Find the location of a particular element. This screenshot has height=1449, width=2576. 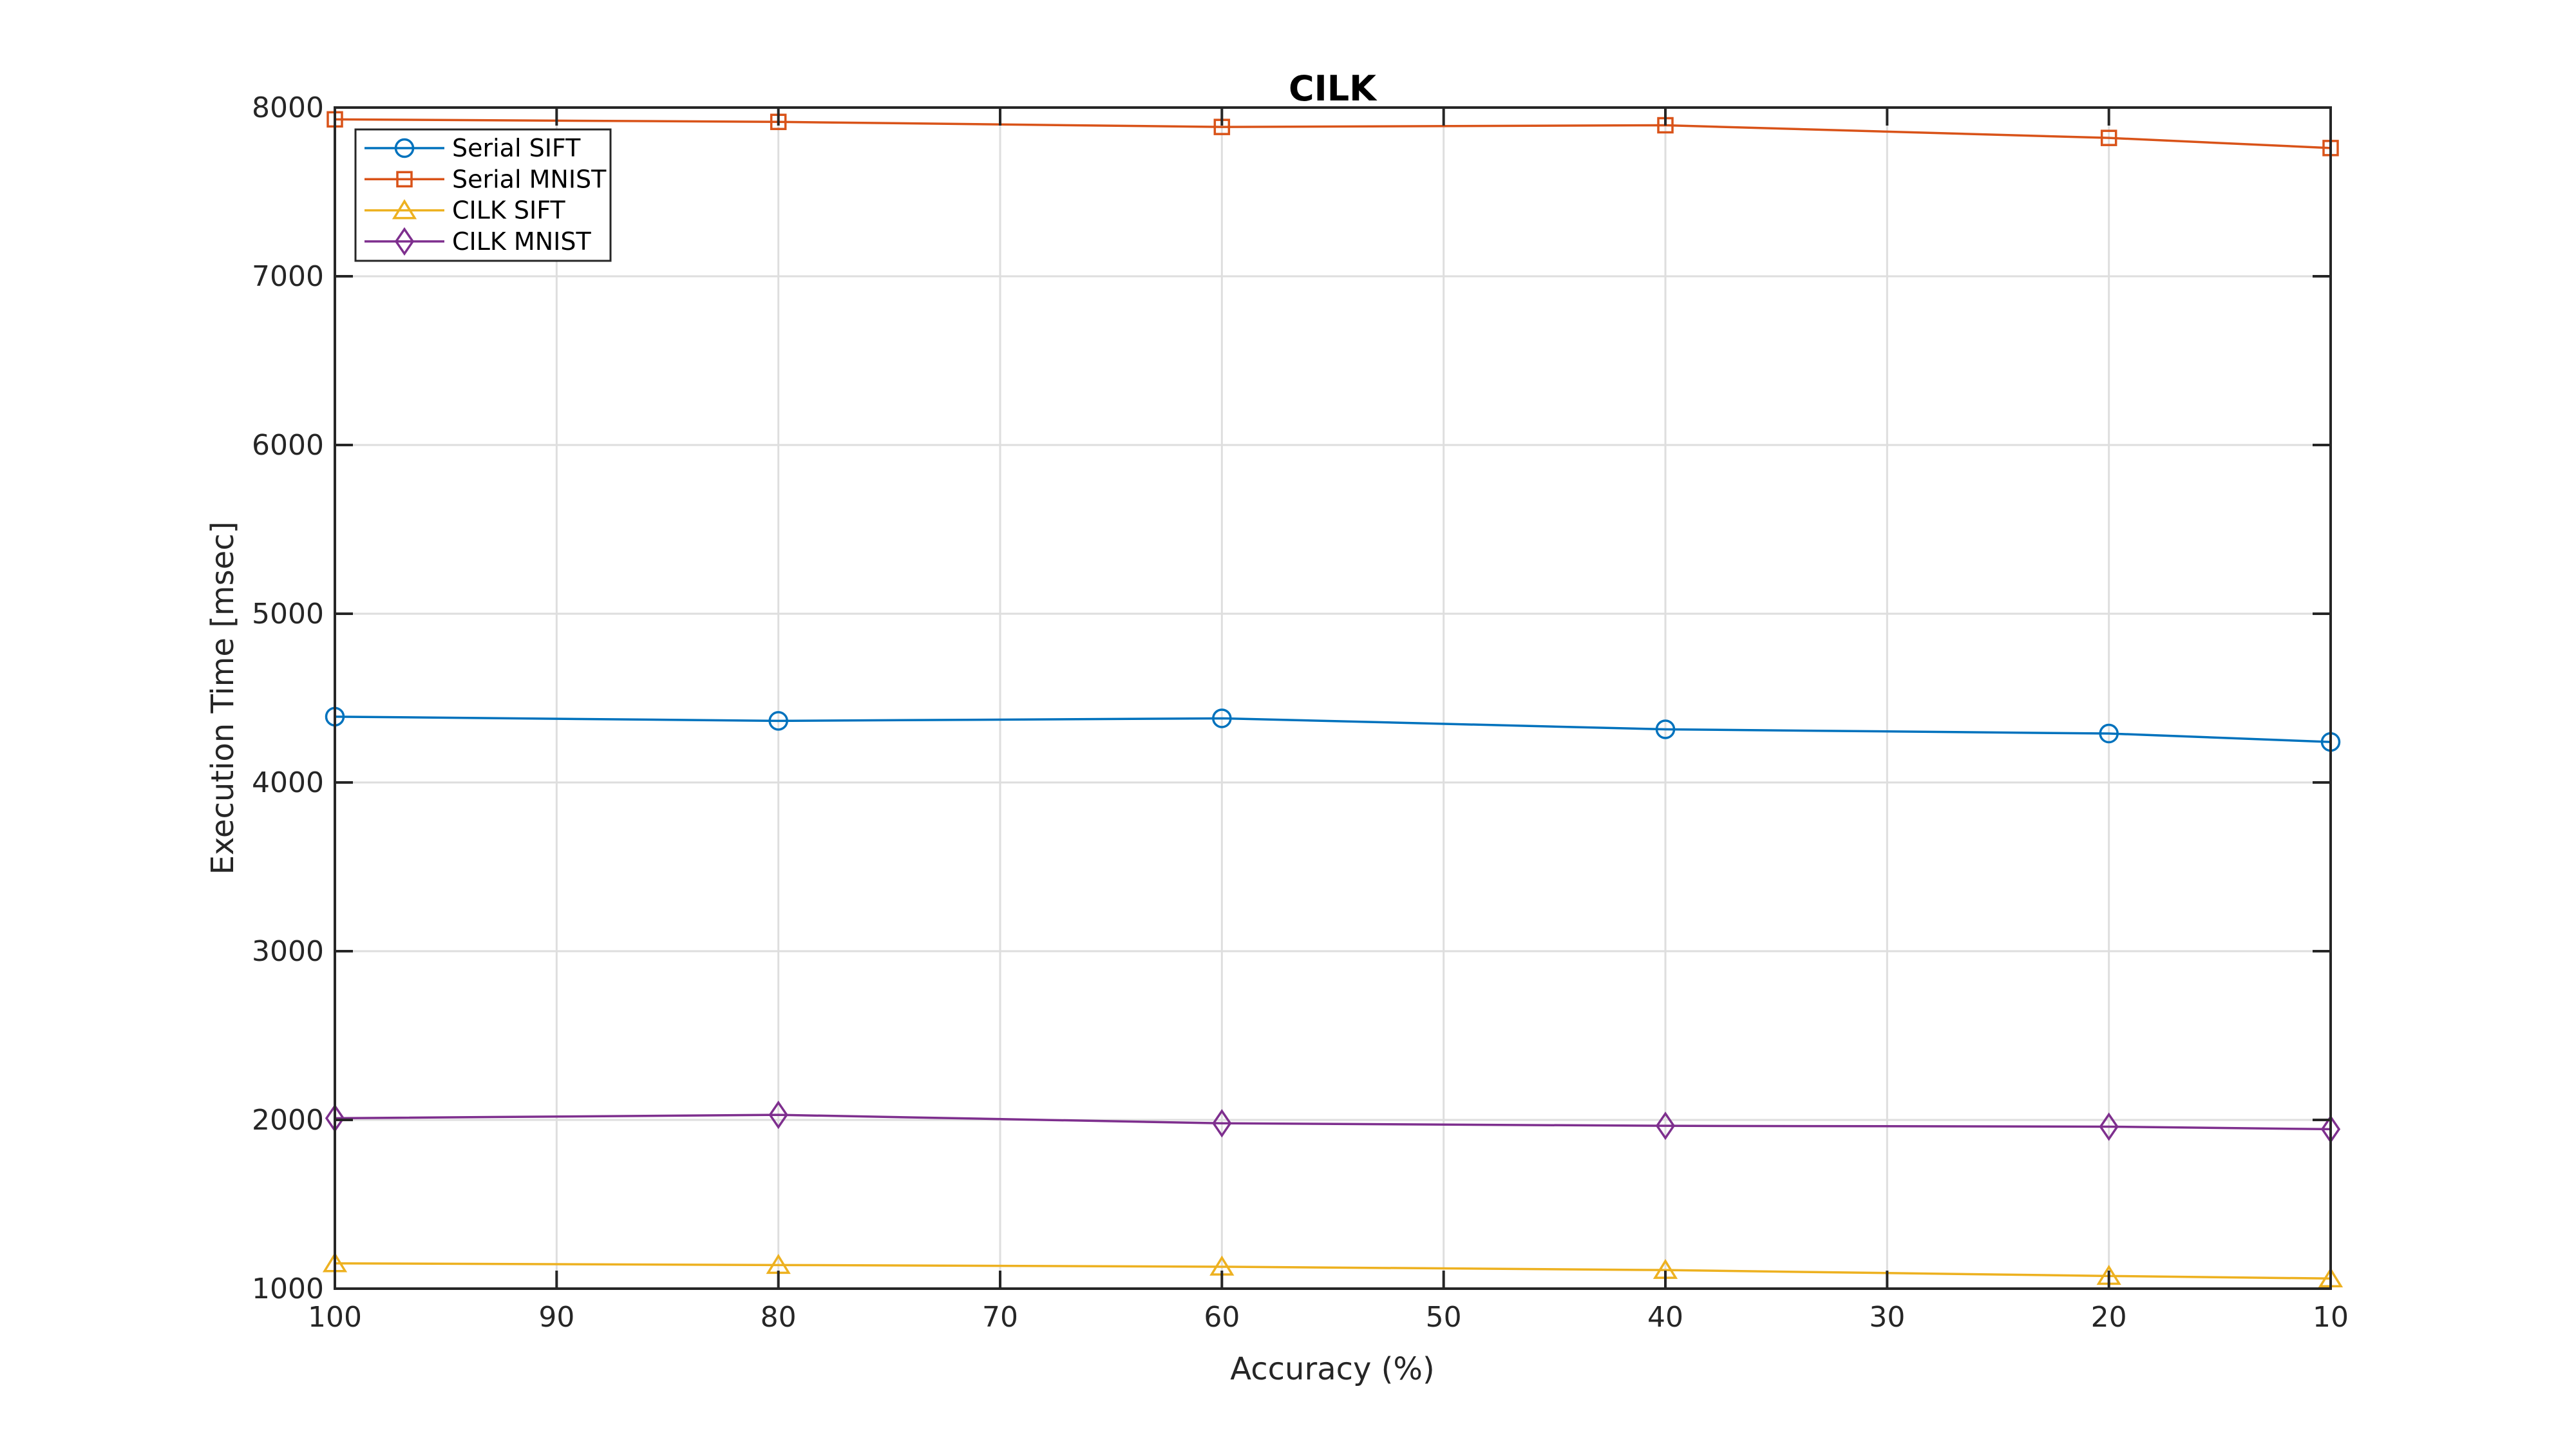

x-tick-label: 60 is located at coordinates (1222, 1318).